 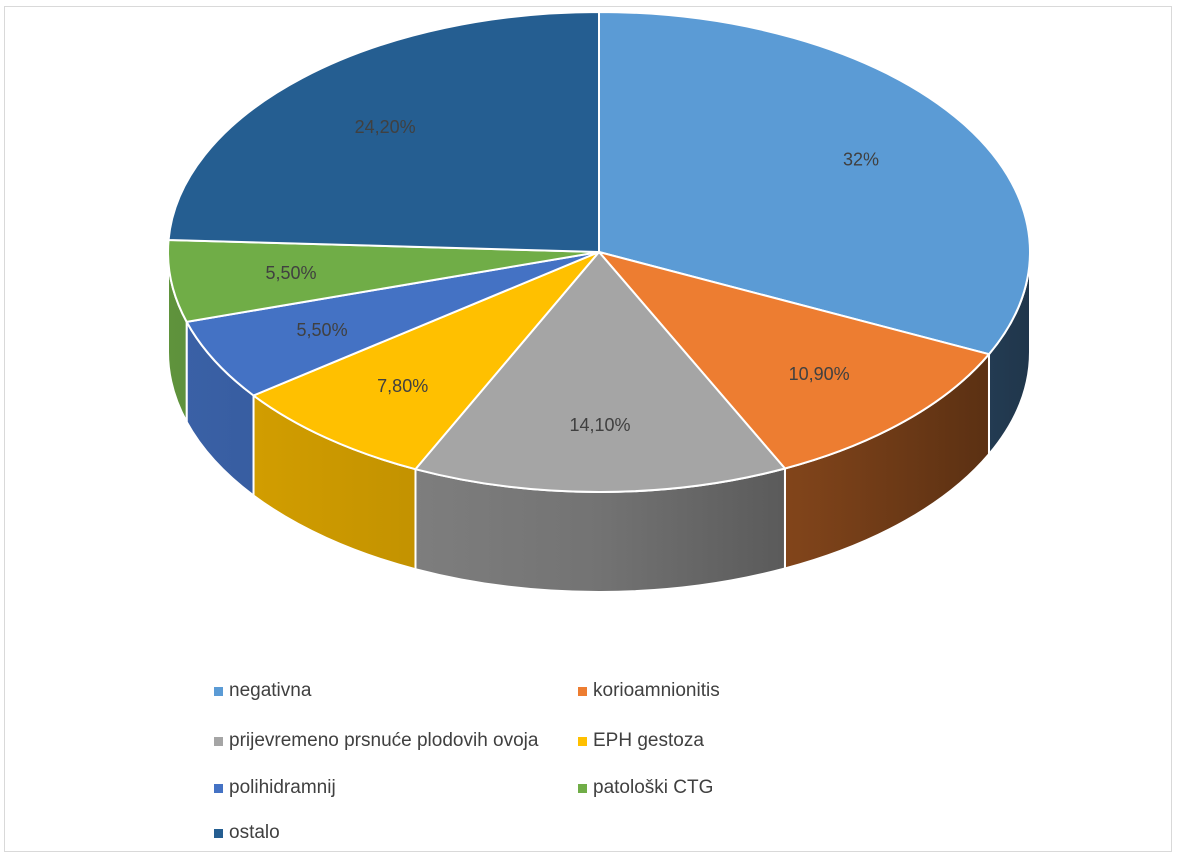 I want to click on data-label-ostalo: 24,20%, so click(x=385, y=127).